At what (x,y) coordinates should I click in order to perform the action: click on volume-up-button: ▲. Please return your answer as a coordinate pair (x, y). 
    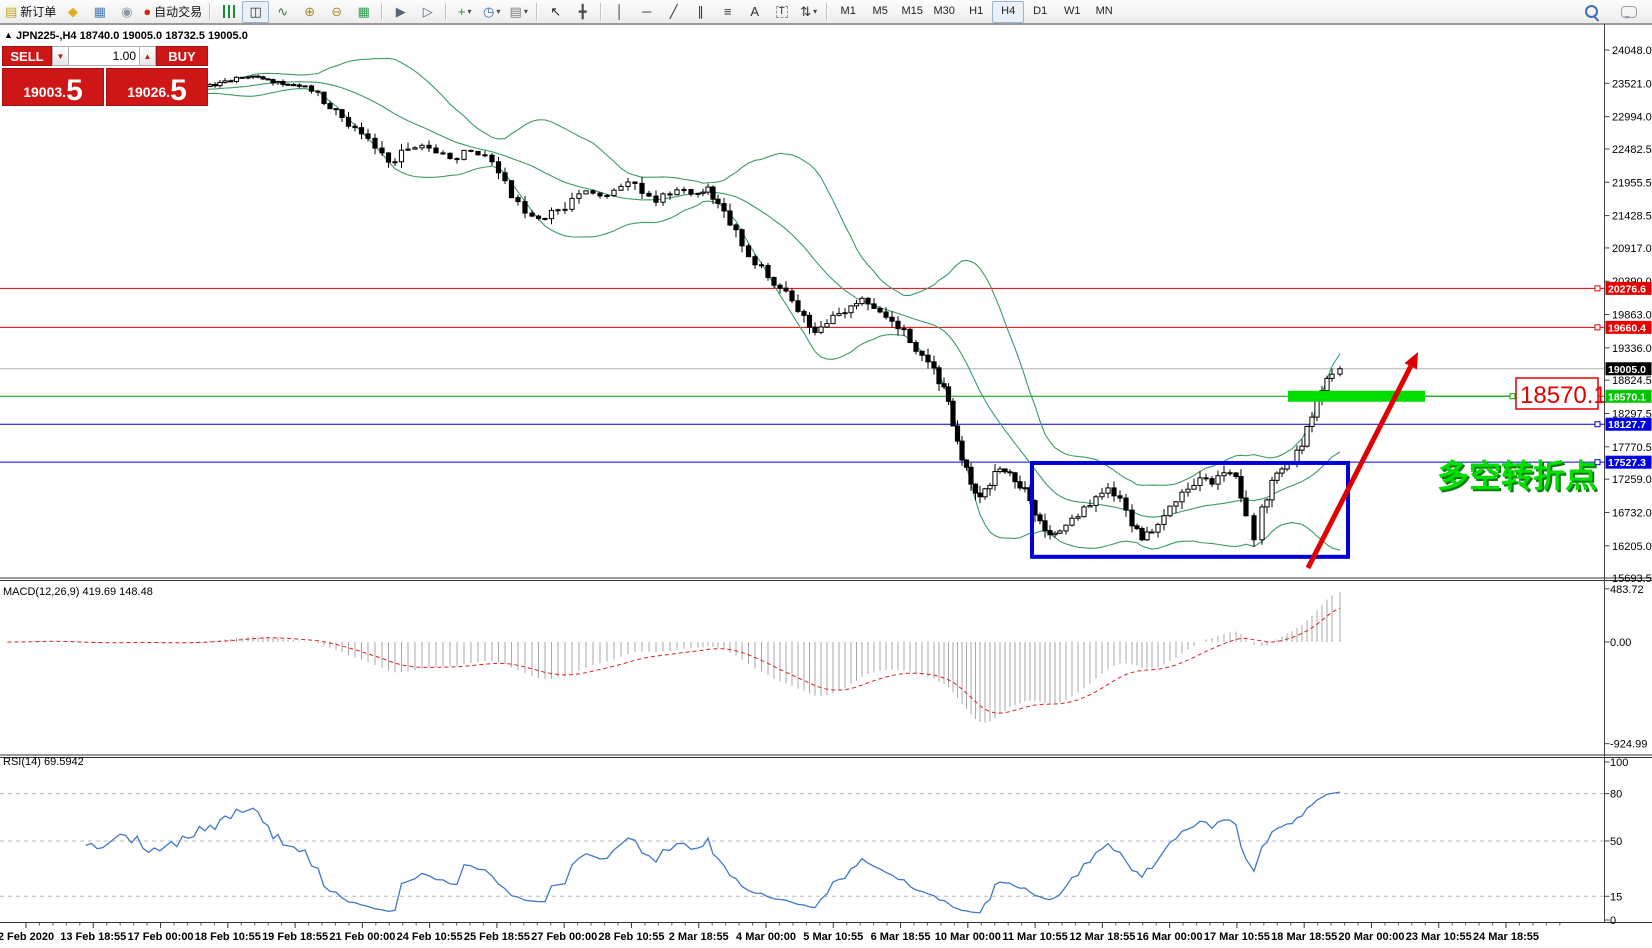
    Looking at the image, I should click on (147, 56).